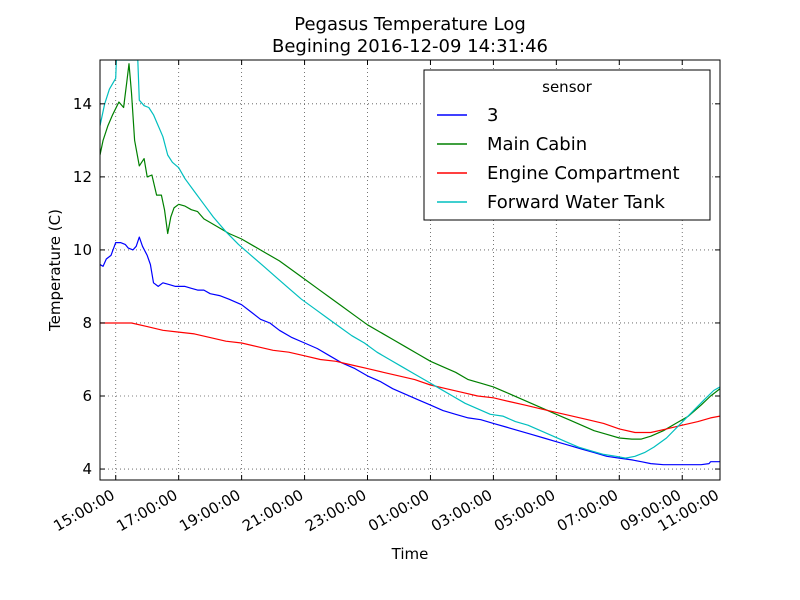 The image size is (800, 600). What do you see at coordinates (83, 510) in the screenshot?
I see `x-tick-label: 15:00:00` at bounding box center [83, 510].